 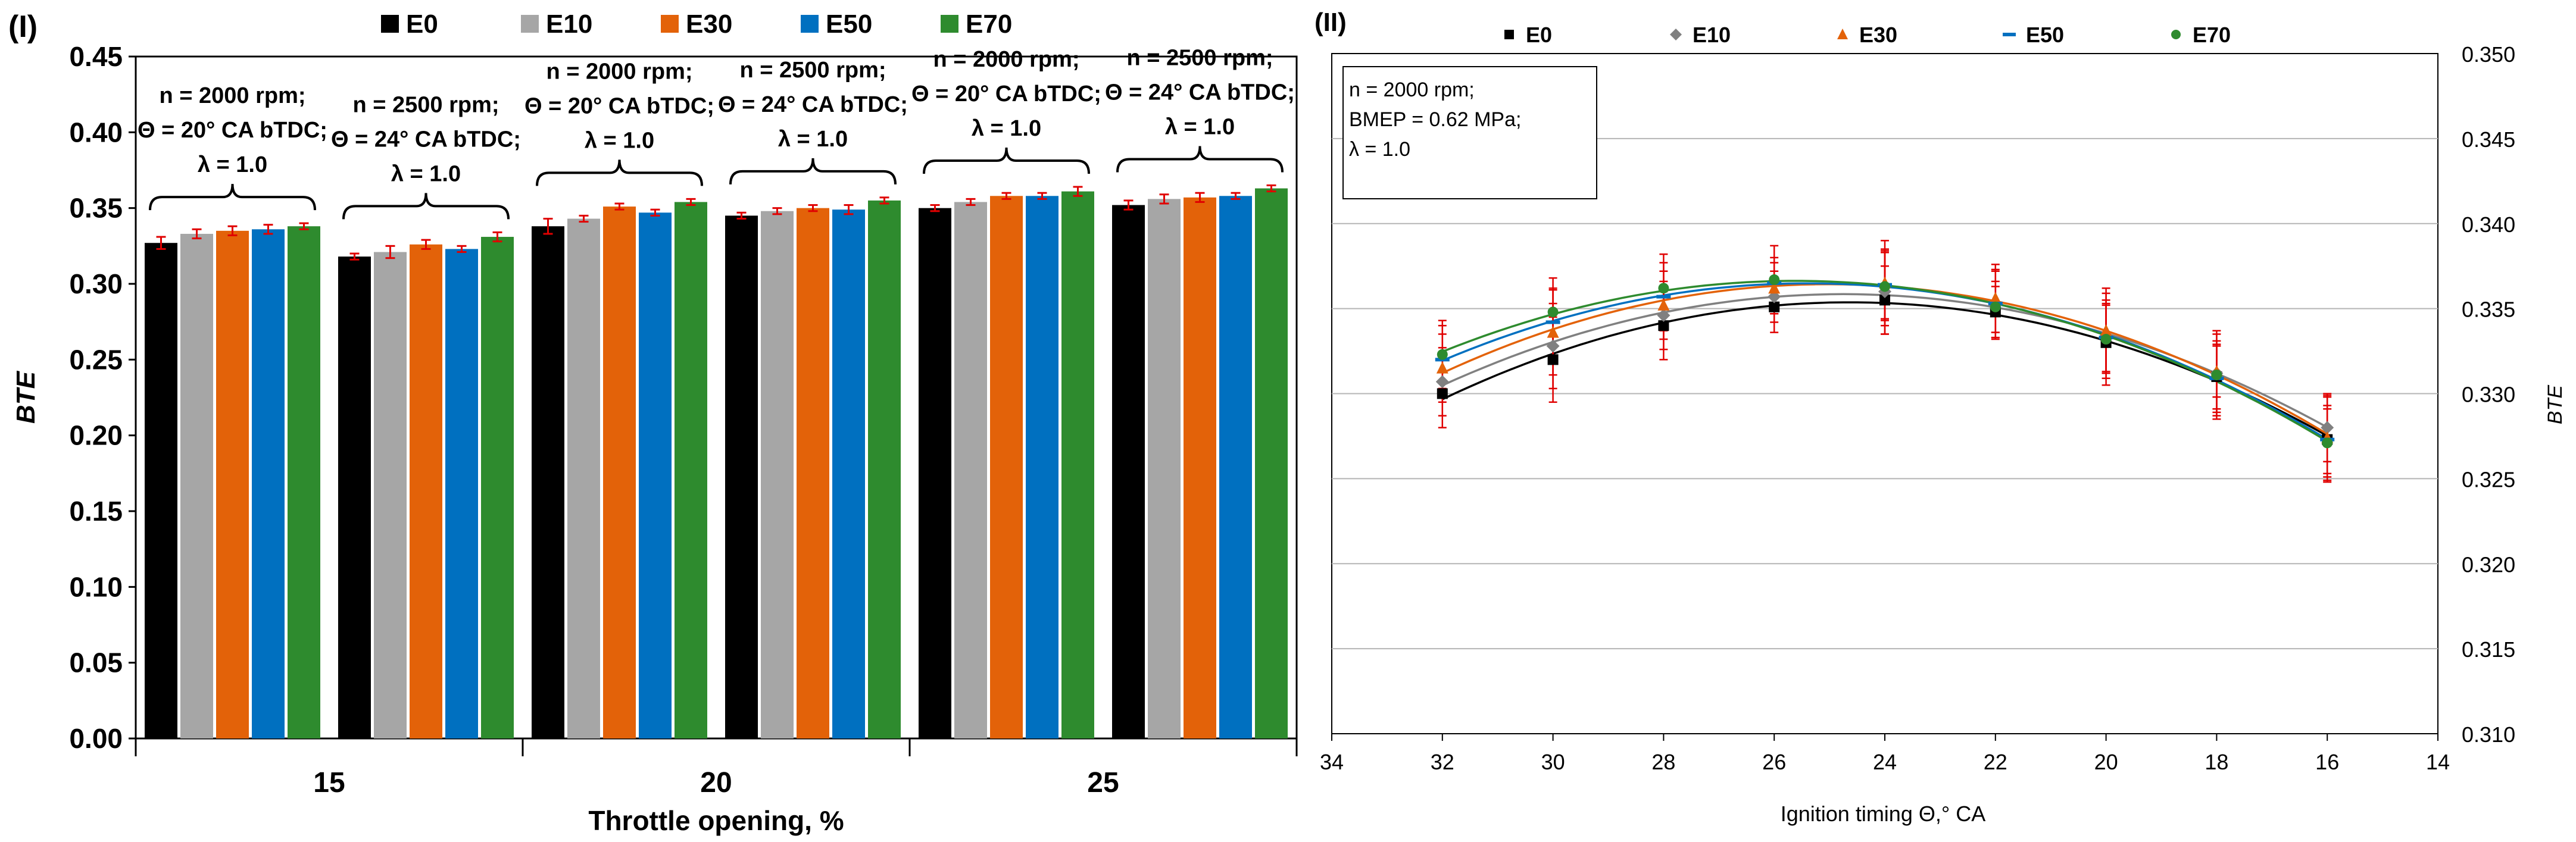 I want to click on legend-swatch-e10, so click(x=530, y=24).